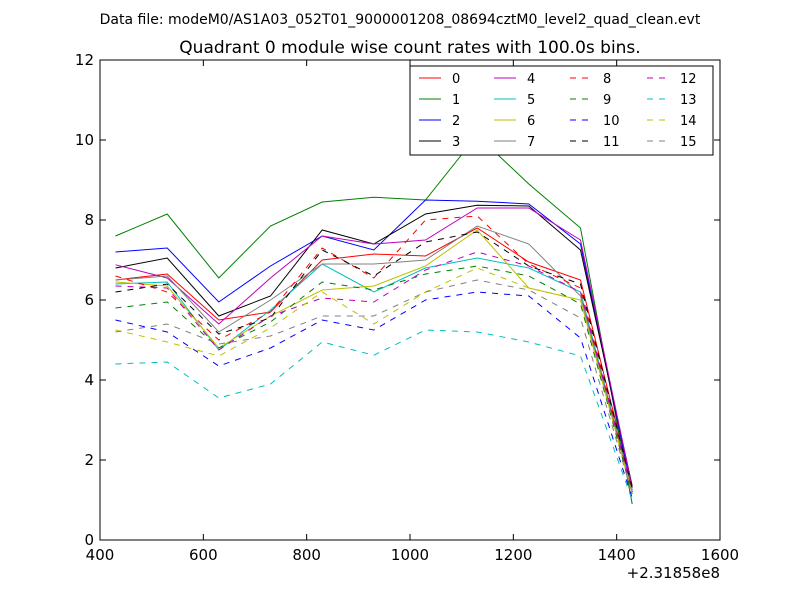 This screenshot has width=800, height=600. What do you see at coordinates (456, 100) in the screenshot?
I see `legend-label-1: 1` at bounding box center [456, 100].